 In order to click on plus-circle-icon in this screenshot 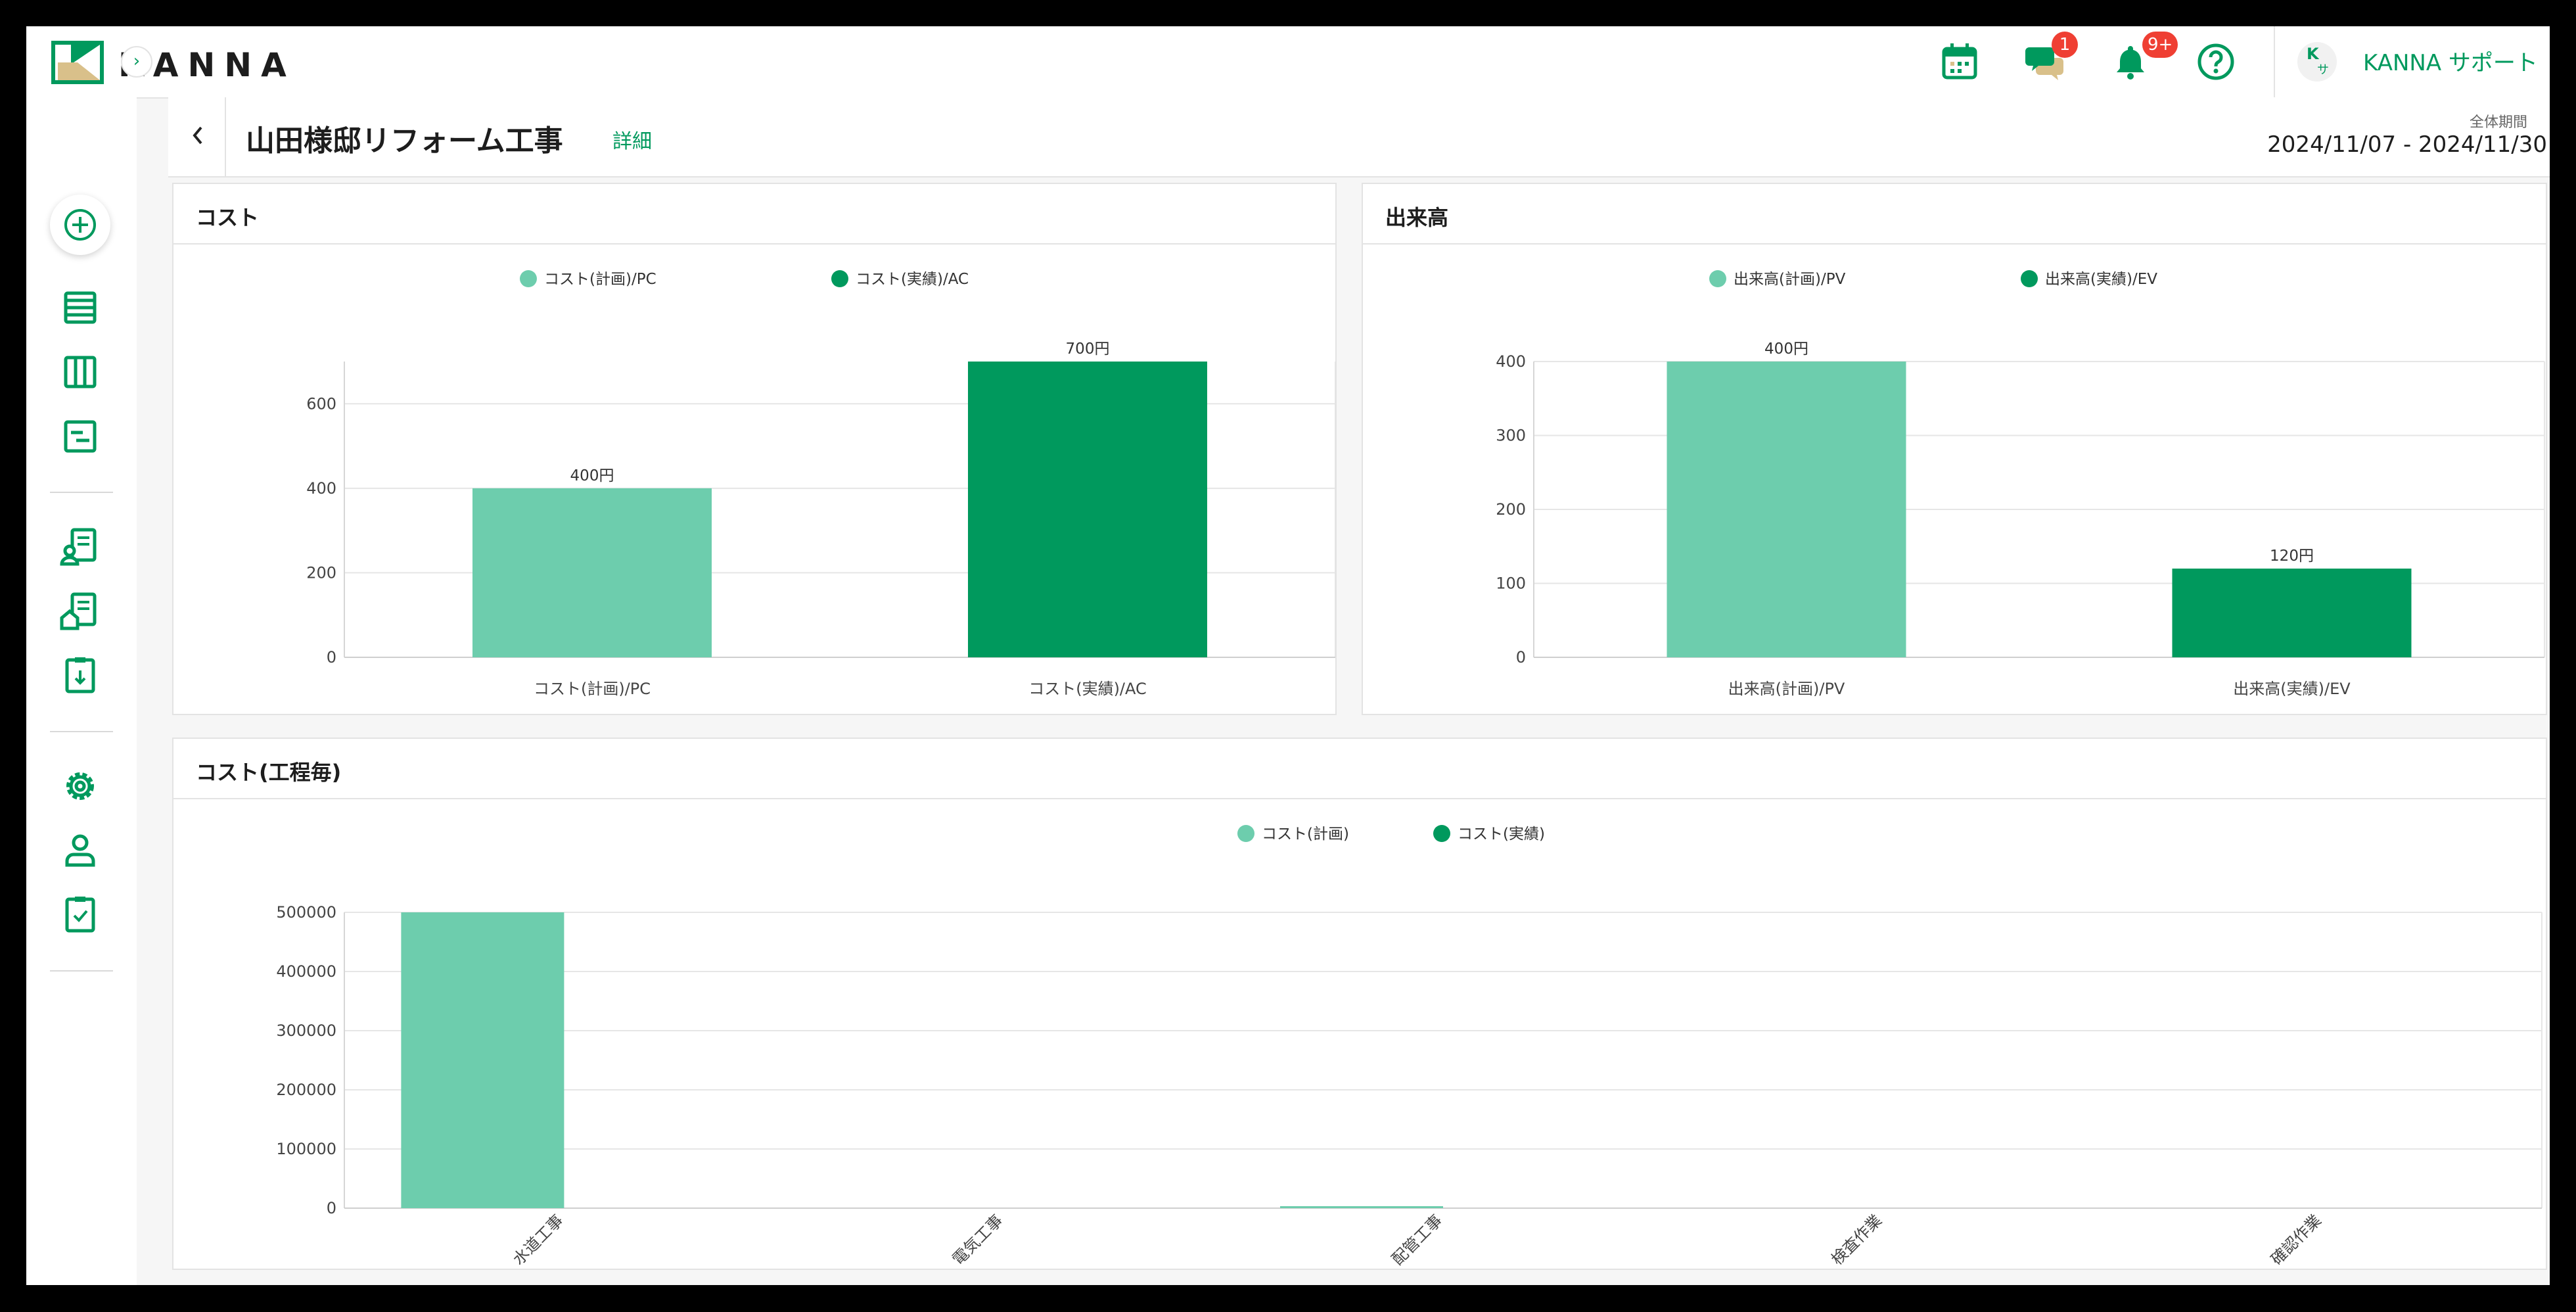, I will do `click(80, 225)`.